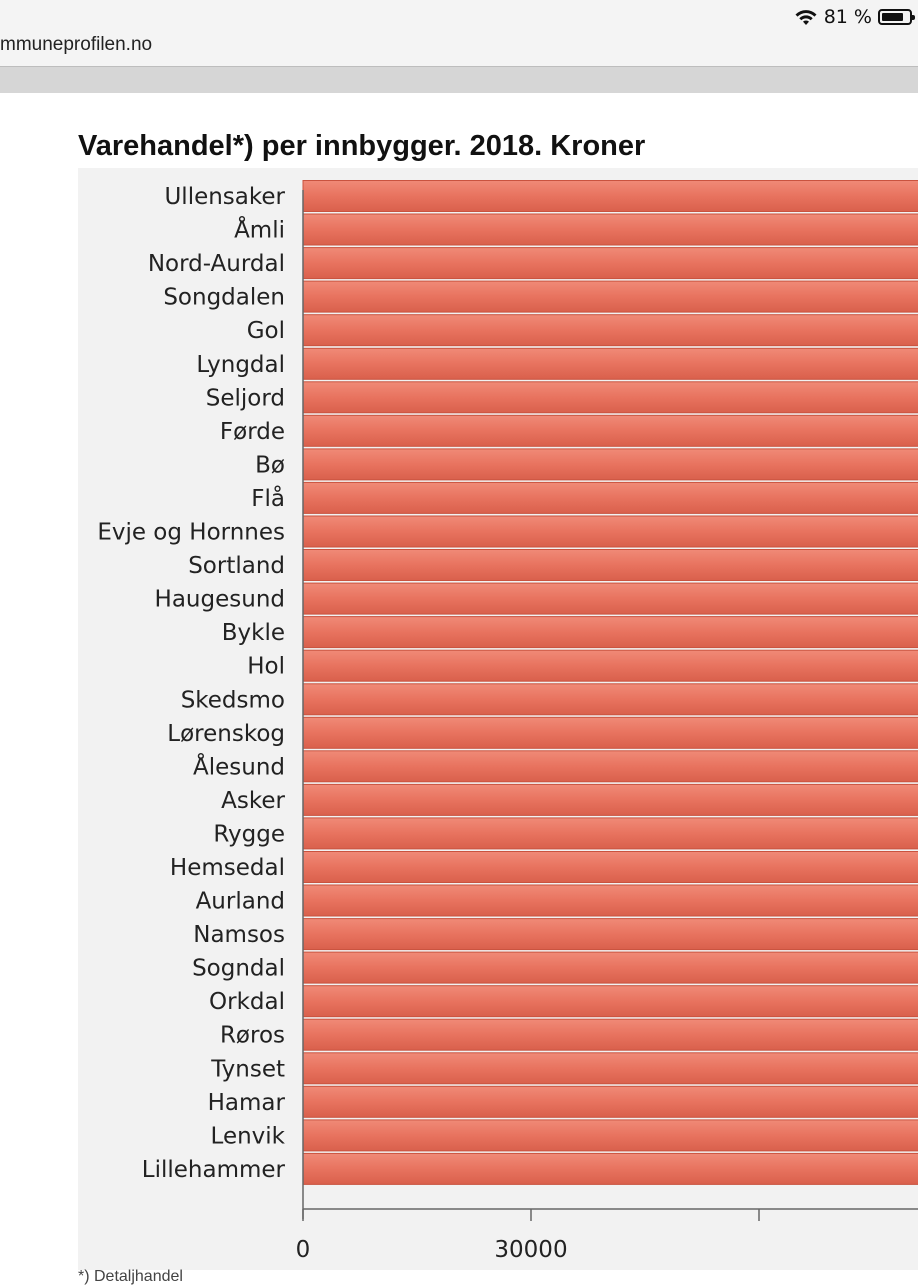 Image resolution: width=918 pixels, height=1286 pixels. What do you see at coordinates (239, 766) in the screenshot?
I see `category-label: Ålesund` at bounding box center [239, 766].